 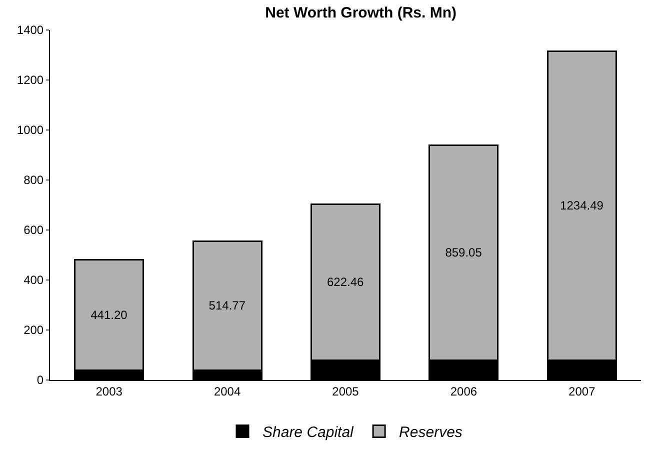 What do you see at coordinates (582, 391) in the screenshot?
I see `x-tick-label: 2007` at bounding box center [582, 391].